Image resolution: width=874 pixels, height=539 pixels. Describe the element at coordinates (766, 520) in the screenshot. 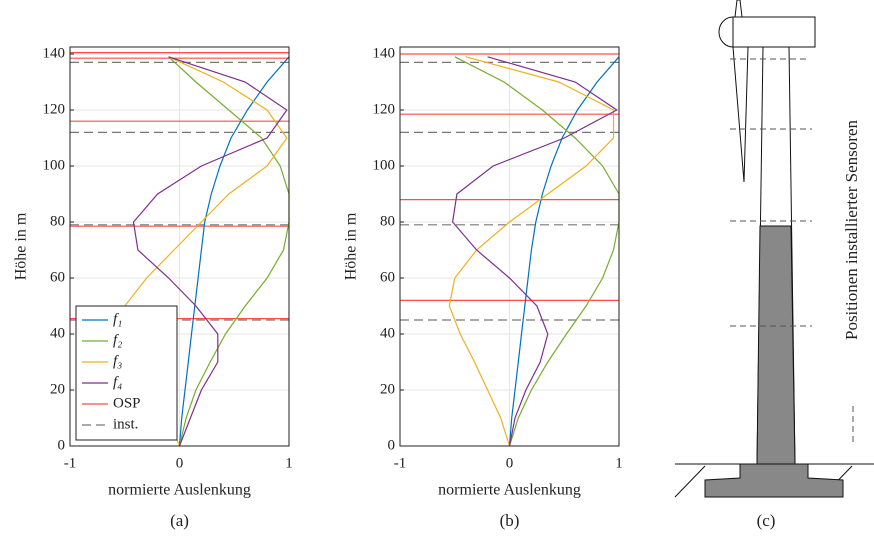

I see `caption: (c)` at that location.